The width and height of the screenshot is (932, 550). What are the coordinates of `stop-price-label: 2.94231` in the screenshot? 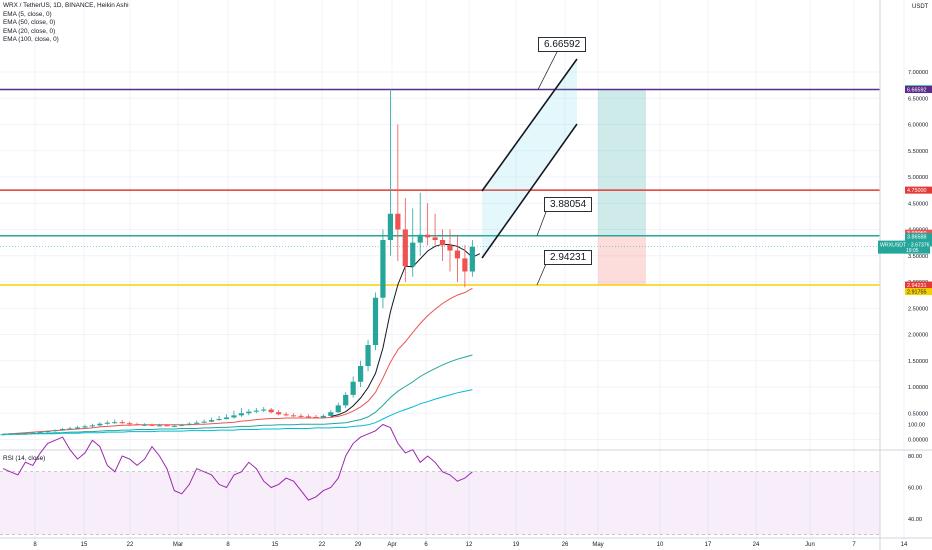 It's located at (568, 257).